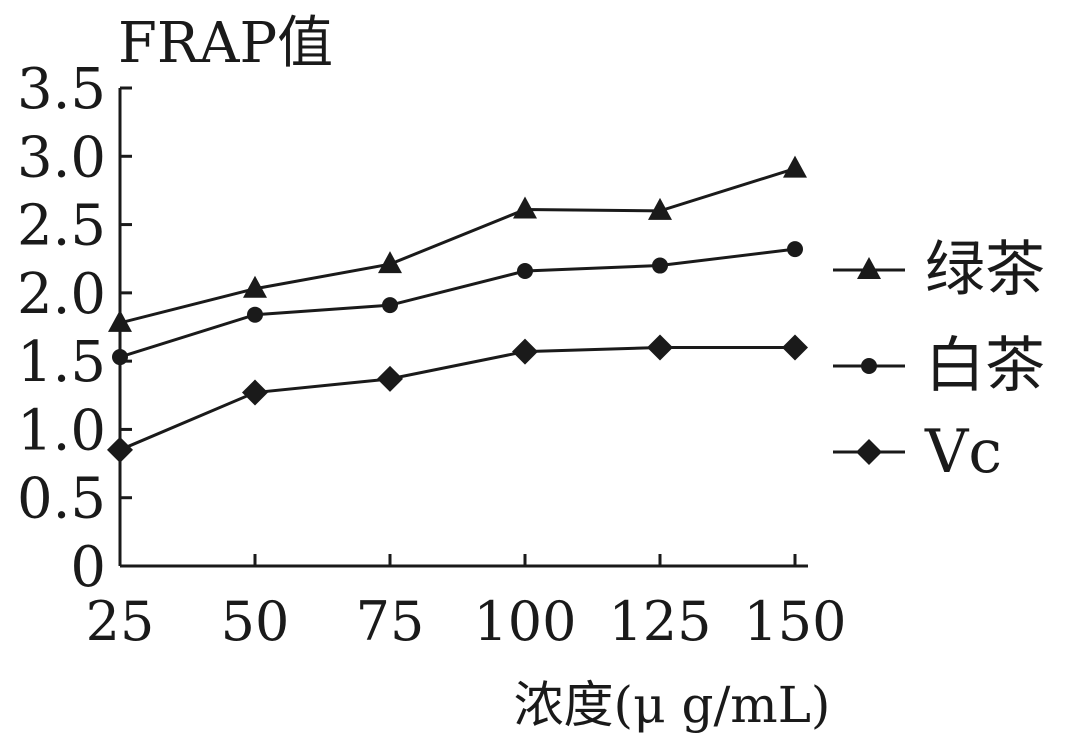 The image size is (1080, 738). What do you see at coordinates (225, 43) in the screenshot?
I see `y-axis-title: FRAP值` at bounding box center [225, 43].